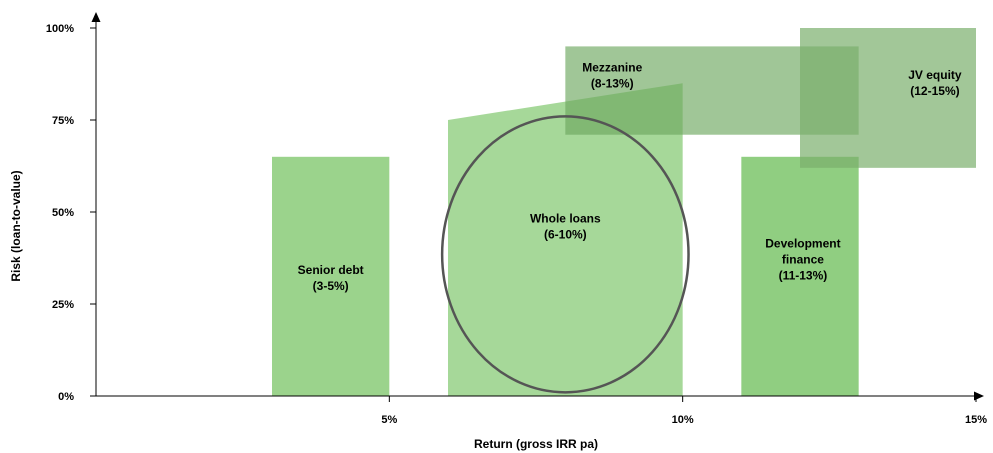 The image size is (993, 453). I want to click on y-axis-arrow-icon, so click(96, 17).